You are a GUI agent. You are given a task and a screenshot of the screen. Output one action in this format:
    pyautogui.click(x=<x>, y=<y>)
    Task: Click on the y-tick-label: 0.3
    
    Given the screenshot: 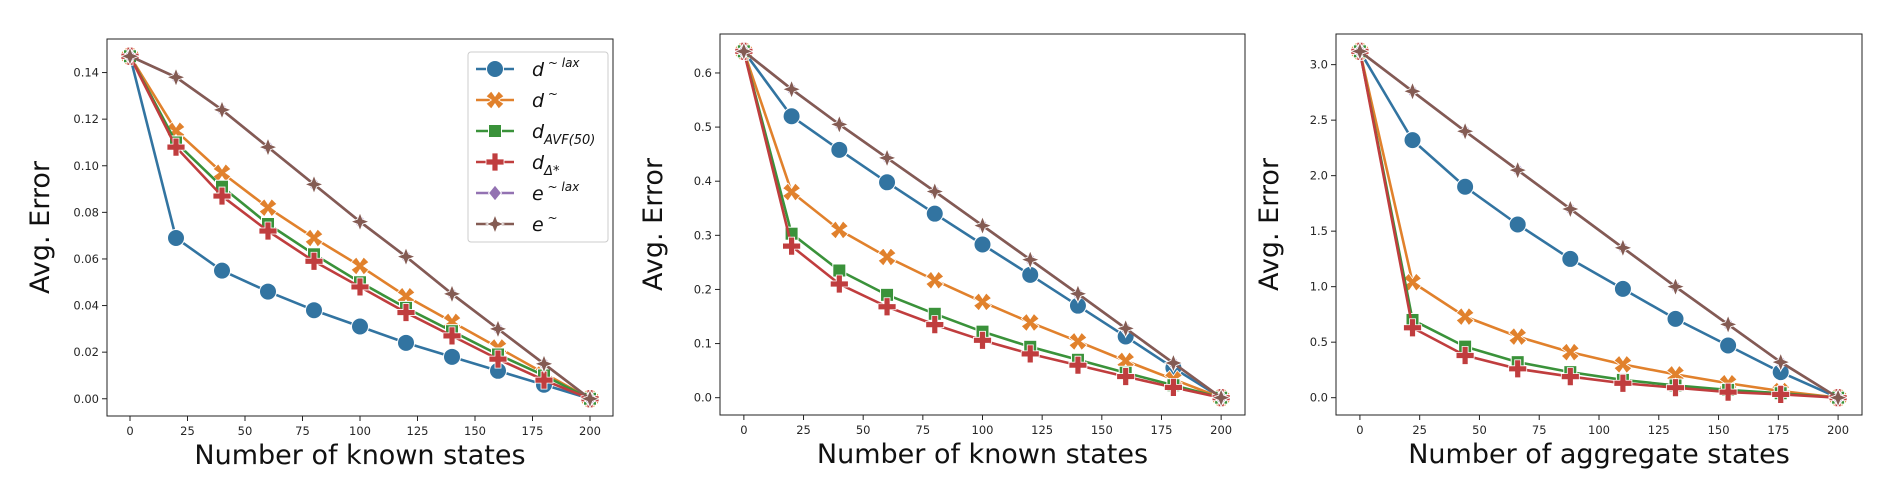 What is the action you would take?
    pyautogui.click(x=703, y=235)
    